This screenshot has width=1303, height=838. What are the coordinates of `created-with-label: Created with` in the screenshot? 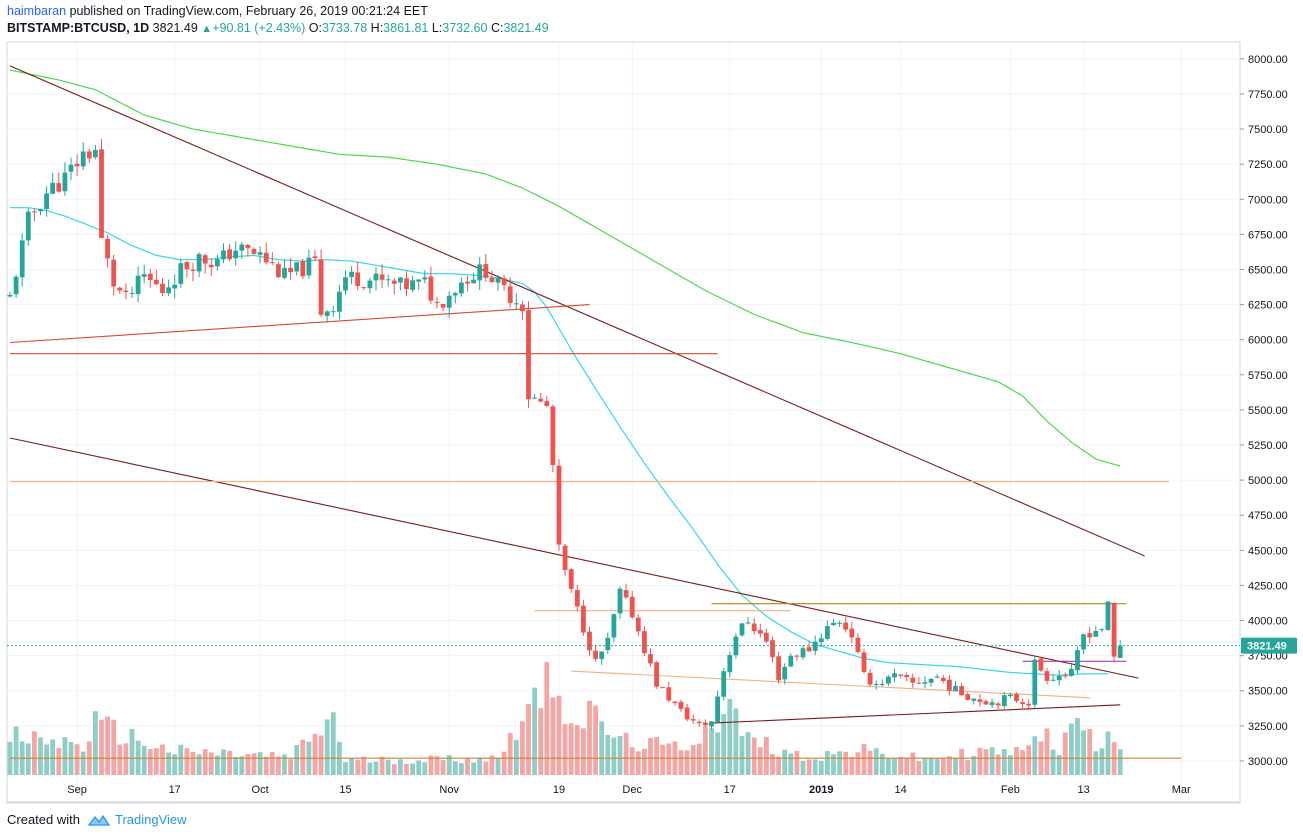 It's located at (43, 819).